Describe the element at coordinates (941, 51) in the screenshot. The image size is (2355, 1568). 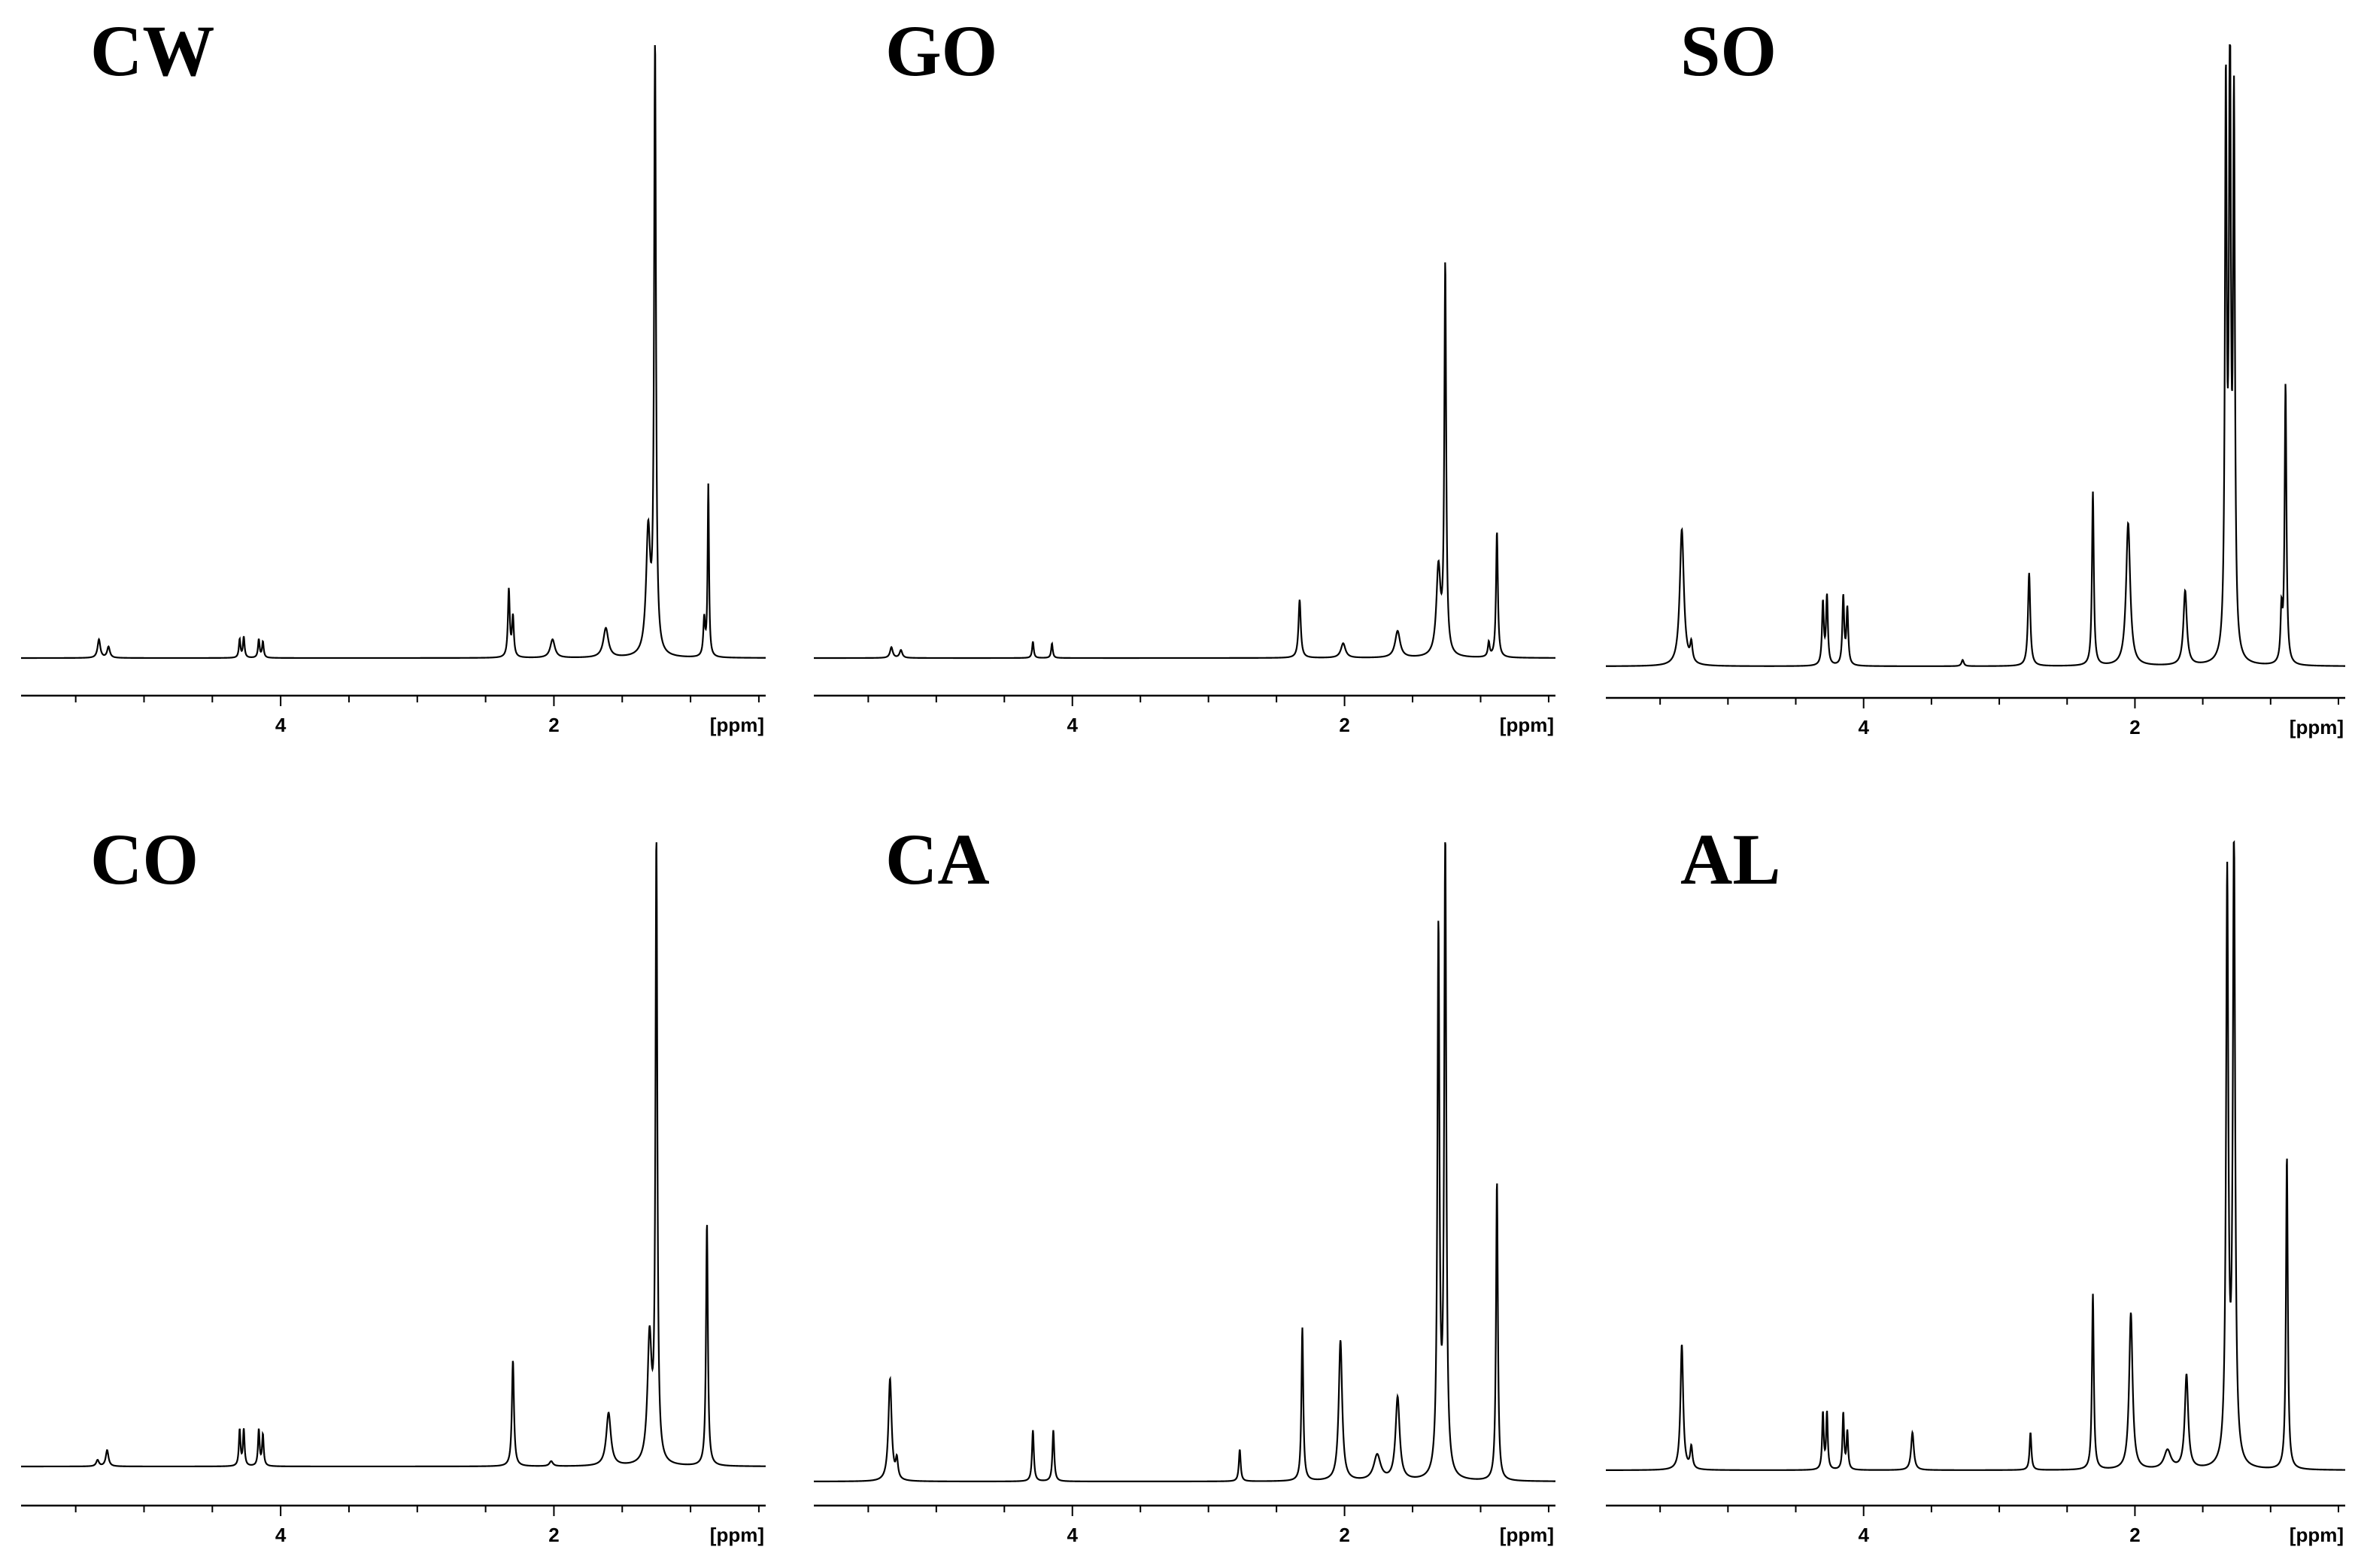
I see `panel-title: GO` at that location.